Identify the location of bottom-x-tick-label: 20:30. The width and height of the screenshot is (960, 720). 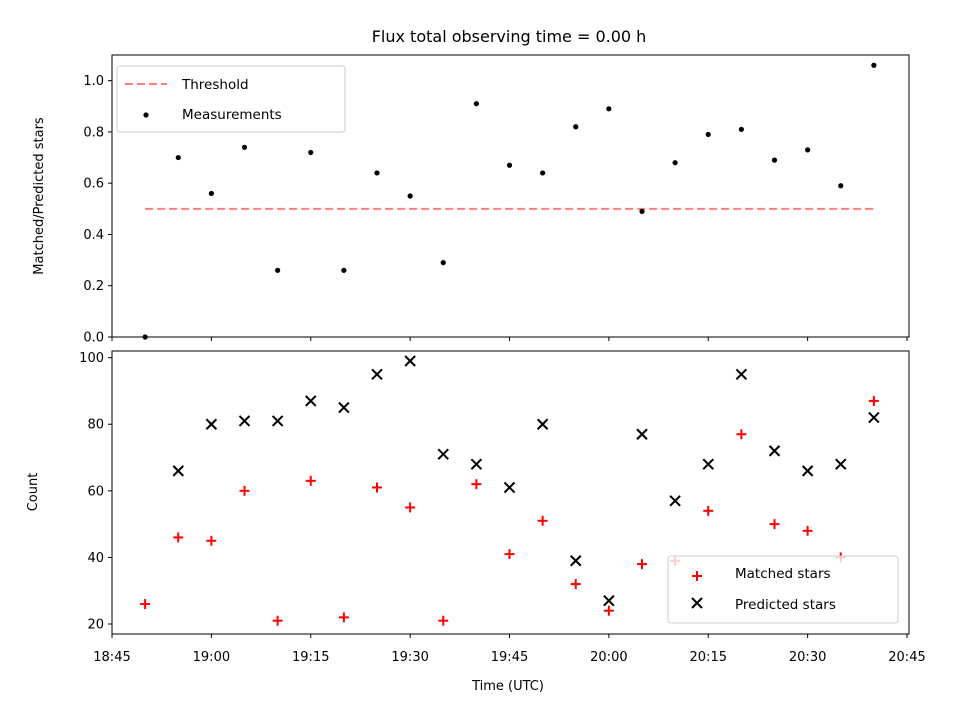
(807, 657).